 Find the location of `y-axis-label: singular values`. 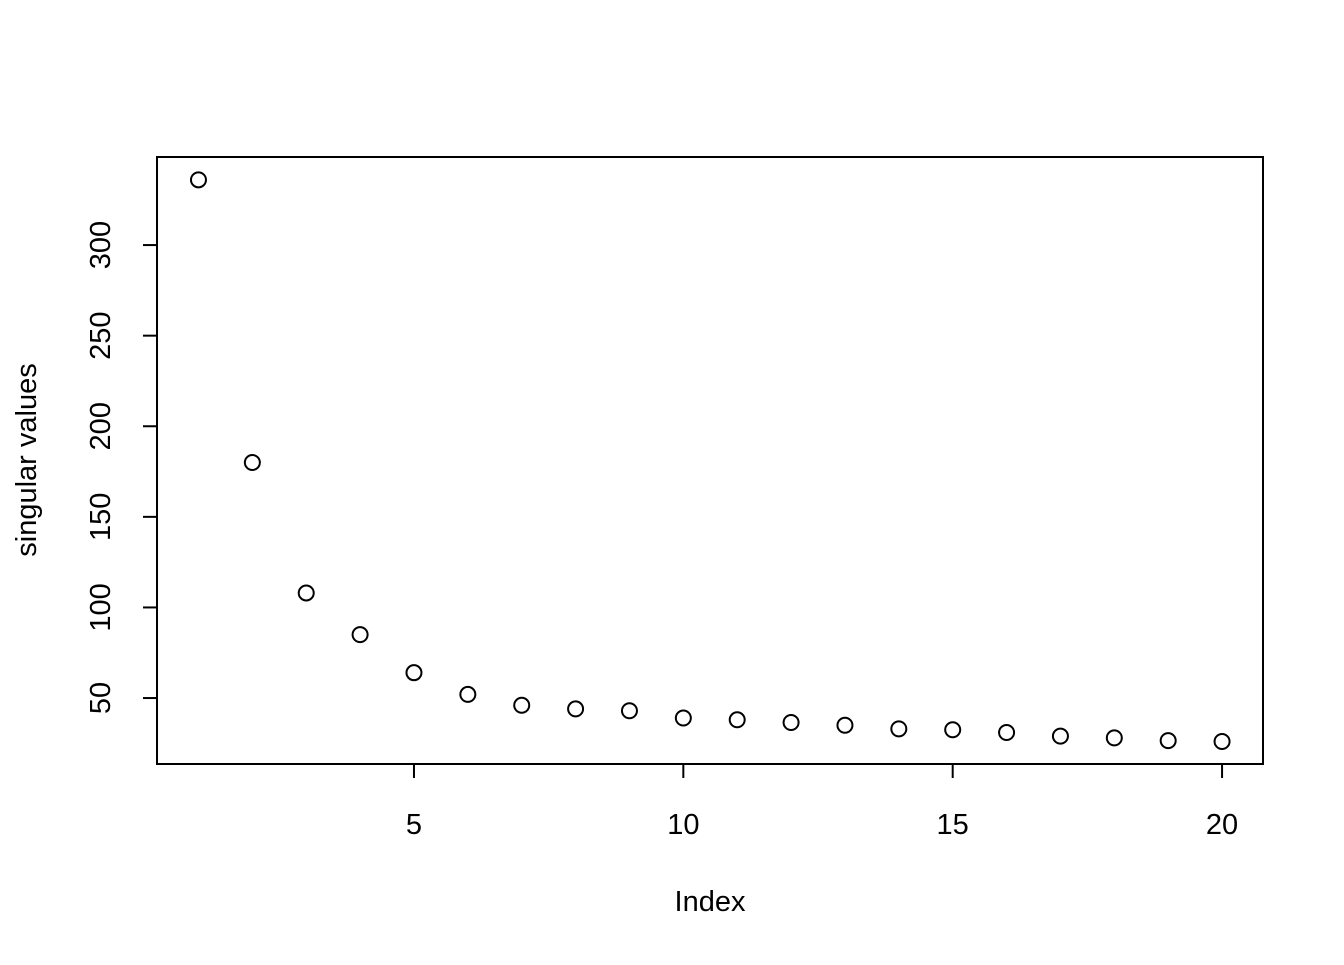

y-axis-label: singular values is located at coordinates (27, 459).